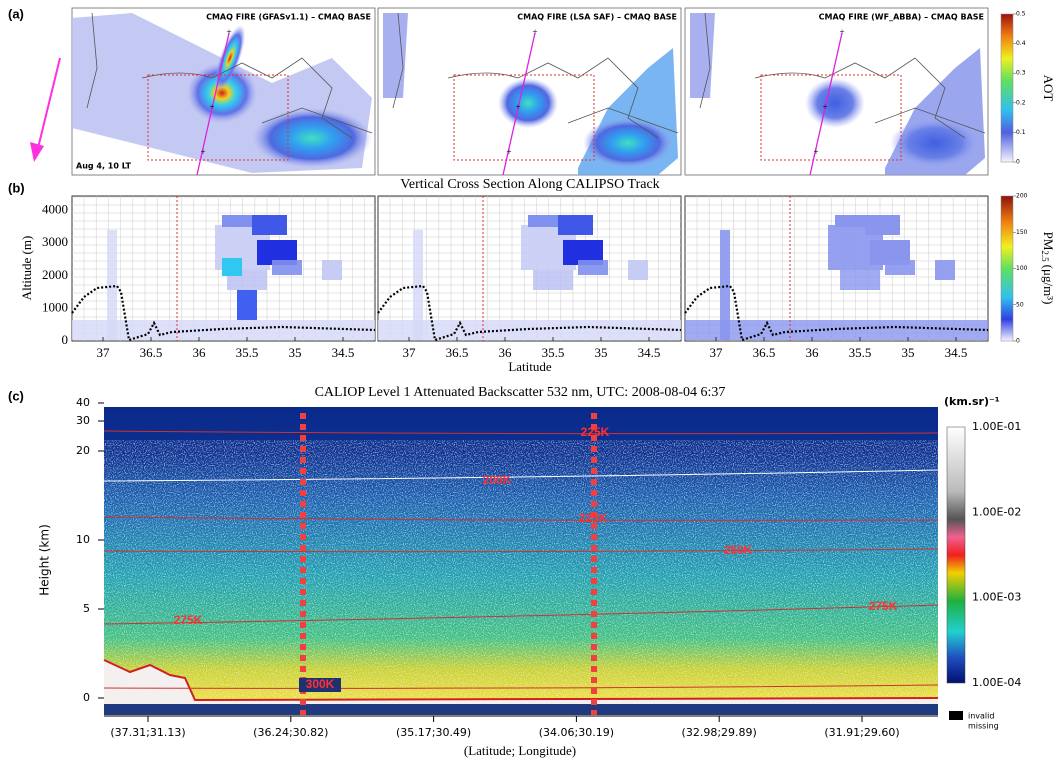  I want to click on y-tick-label: 5, so click(86, 608).